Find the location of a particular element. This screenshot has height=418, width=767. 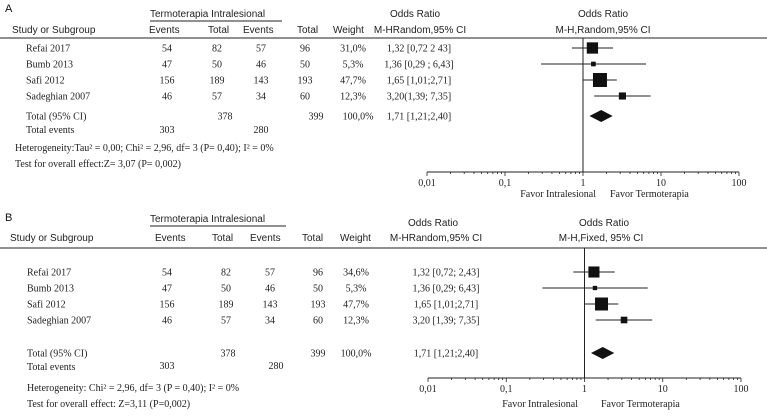

total-treatment-sum: 378 is located at coordinates (228, 354).